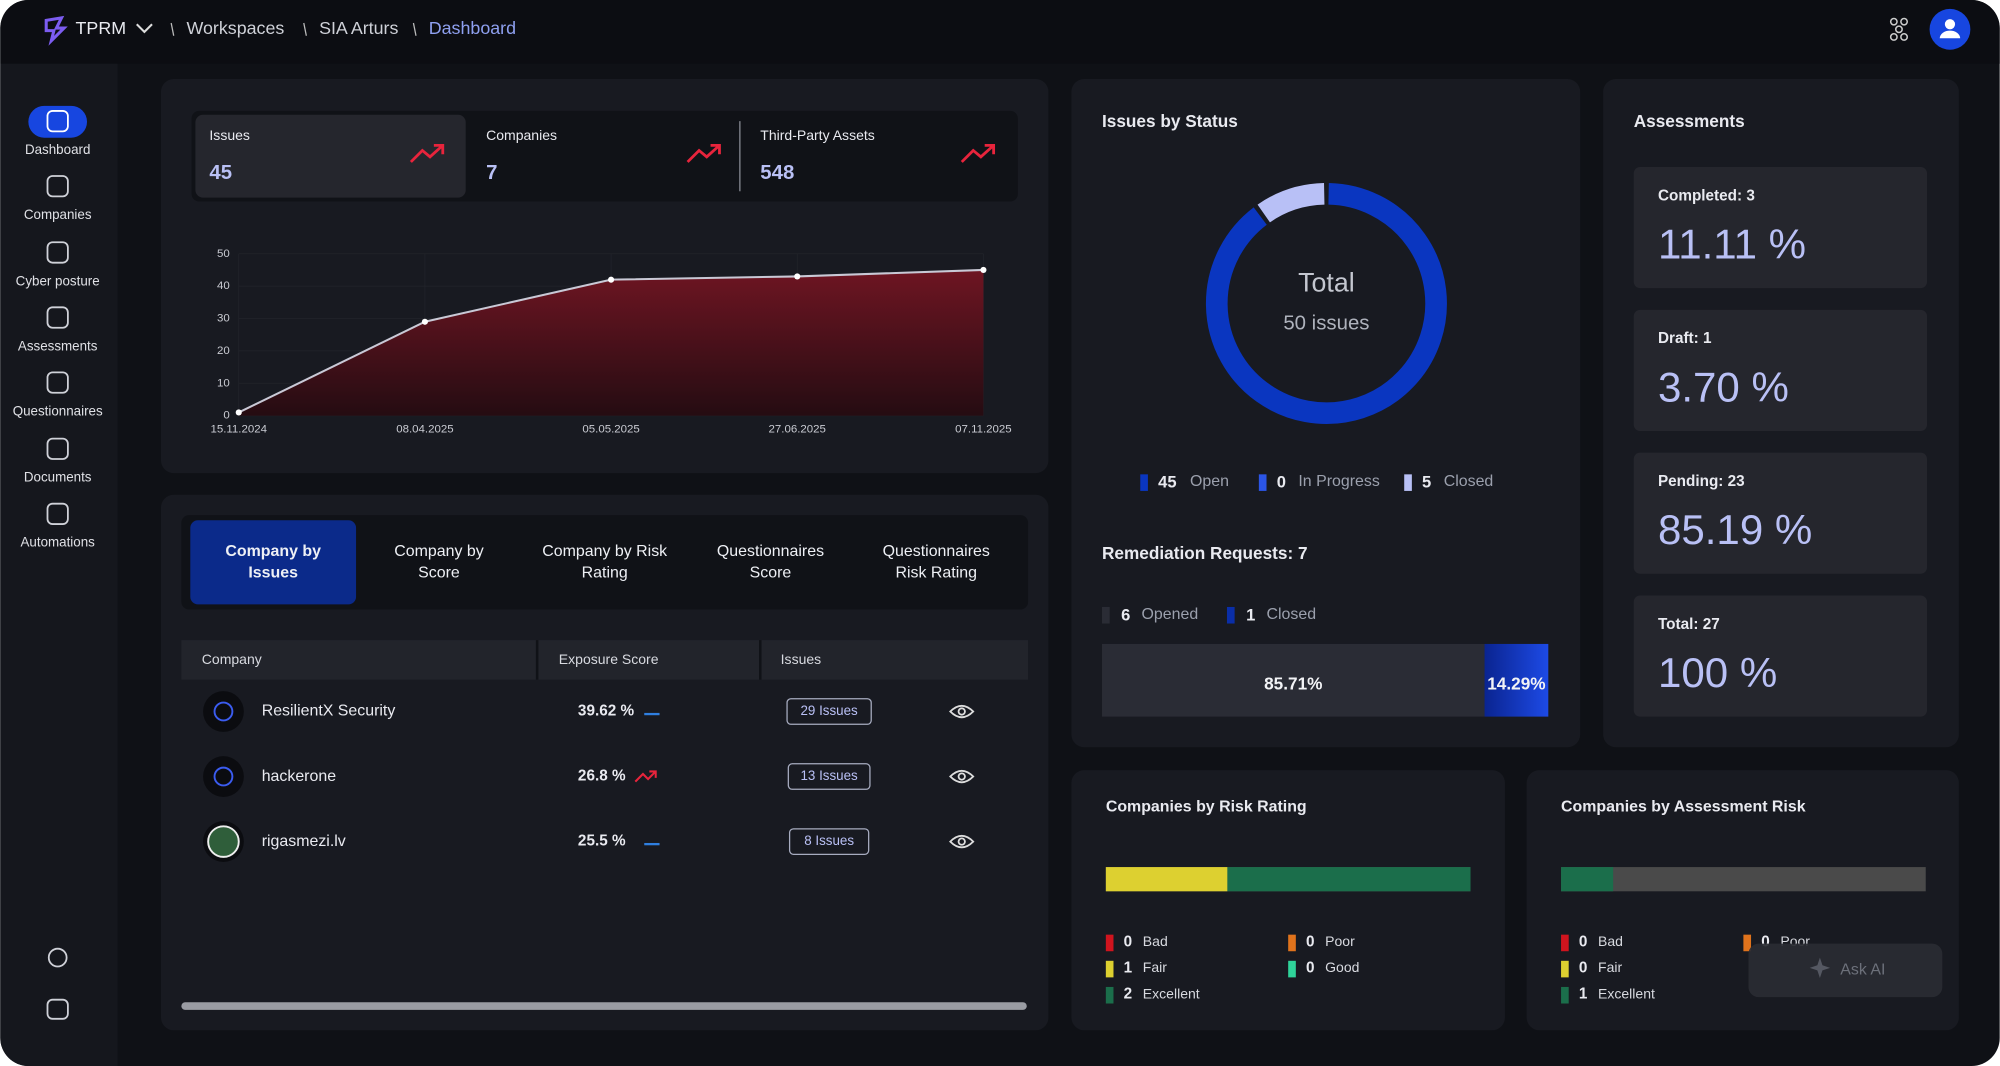  I want to click on tab-box: Company by Issues, so click(273, 561).